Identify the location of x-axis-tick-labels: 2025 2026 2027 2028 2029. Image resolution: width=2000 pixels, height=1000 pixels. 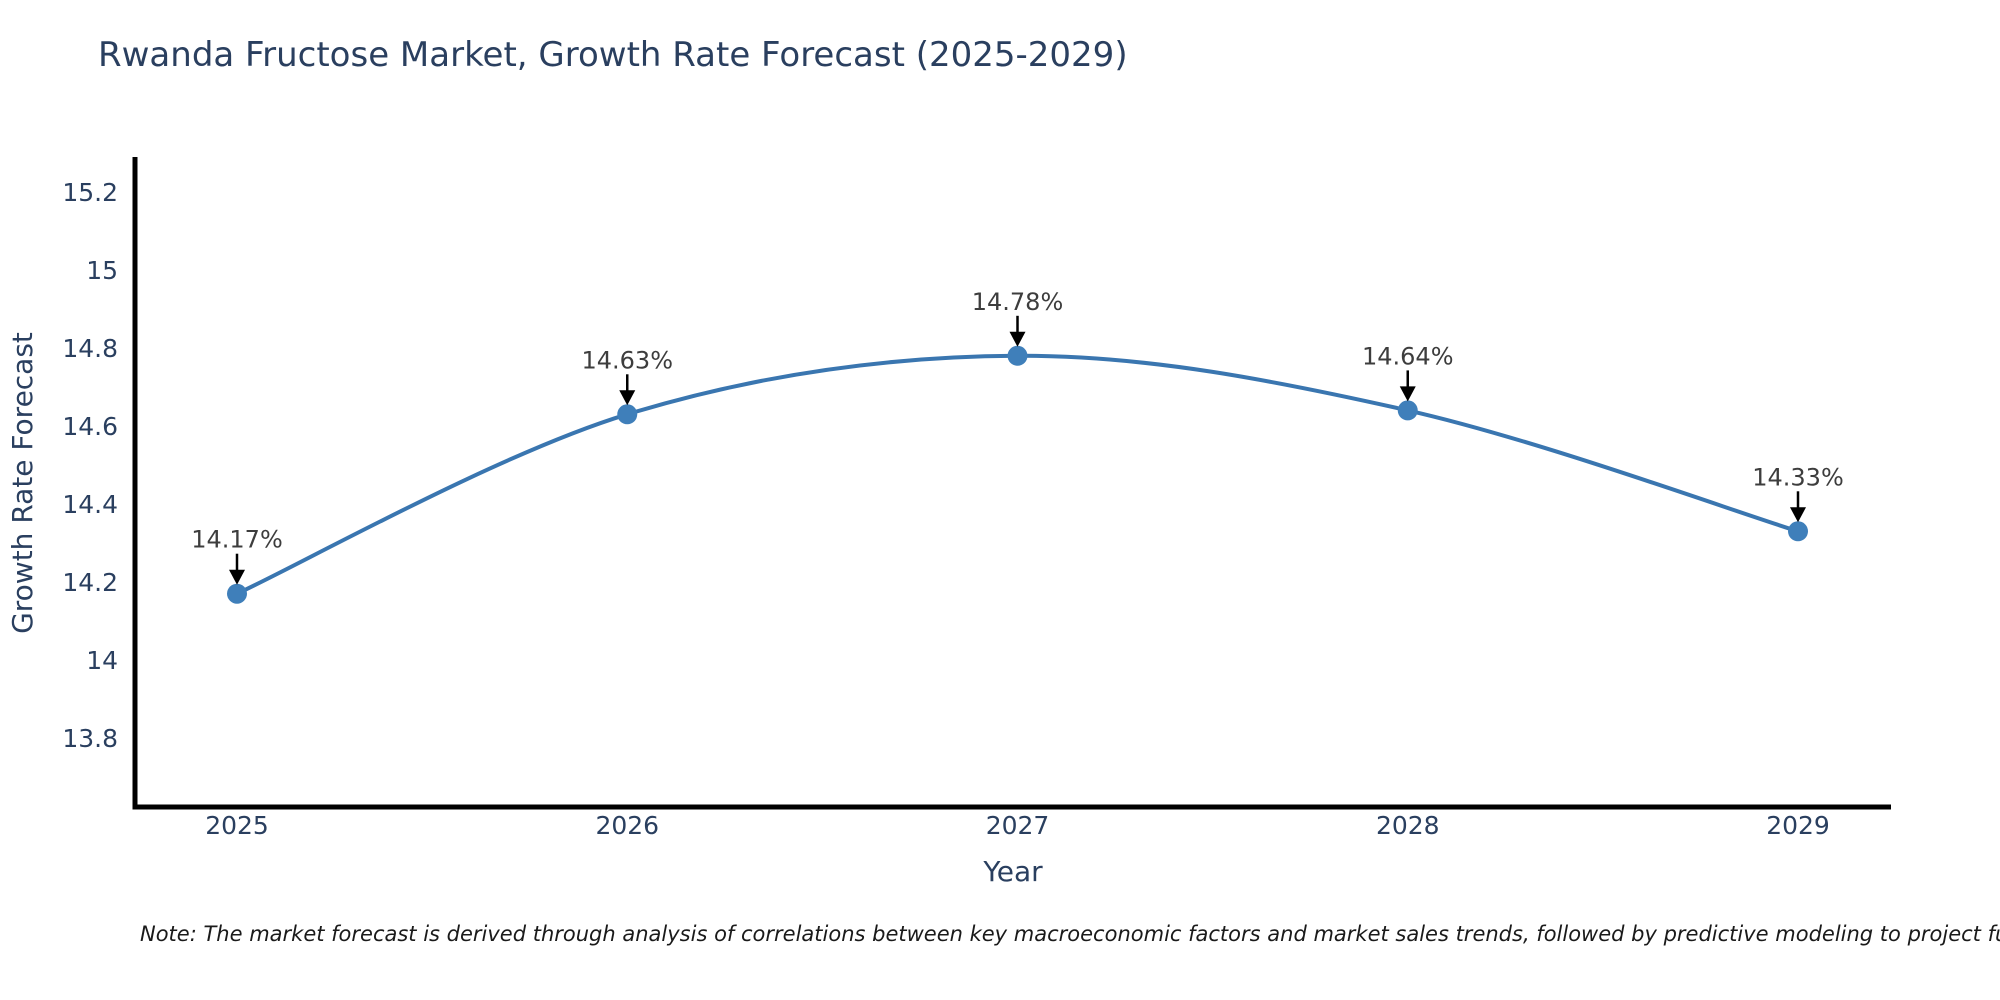
(1017, 825).